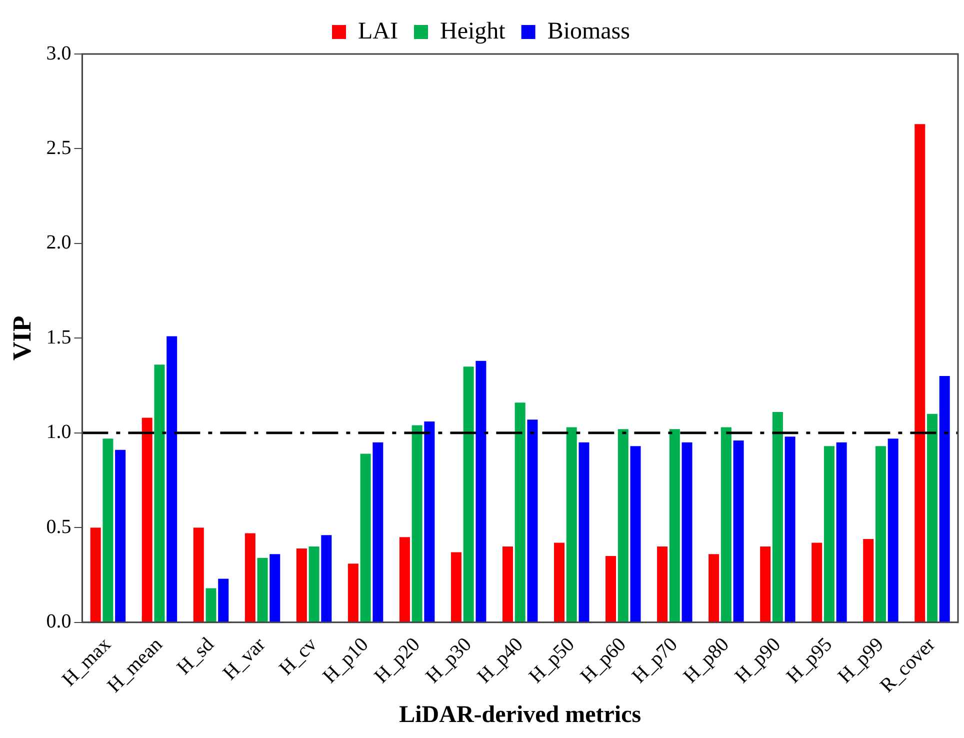  Describe the element at coordinates (21, 338) in the screenshot. I see `y-axis-title: VIP` at that location.